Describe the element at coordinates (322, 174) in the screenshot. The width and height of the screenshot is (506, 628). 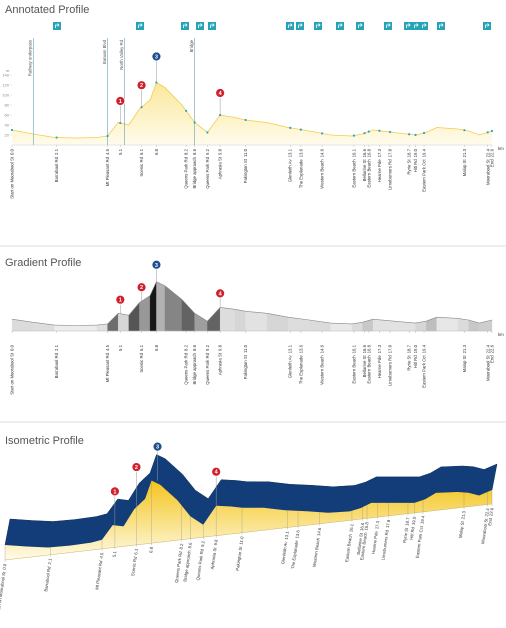
I see `location-name: Western Beach` at that location.